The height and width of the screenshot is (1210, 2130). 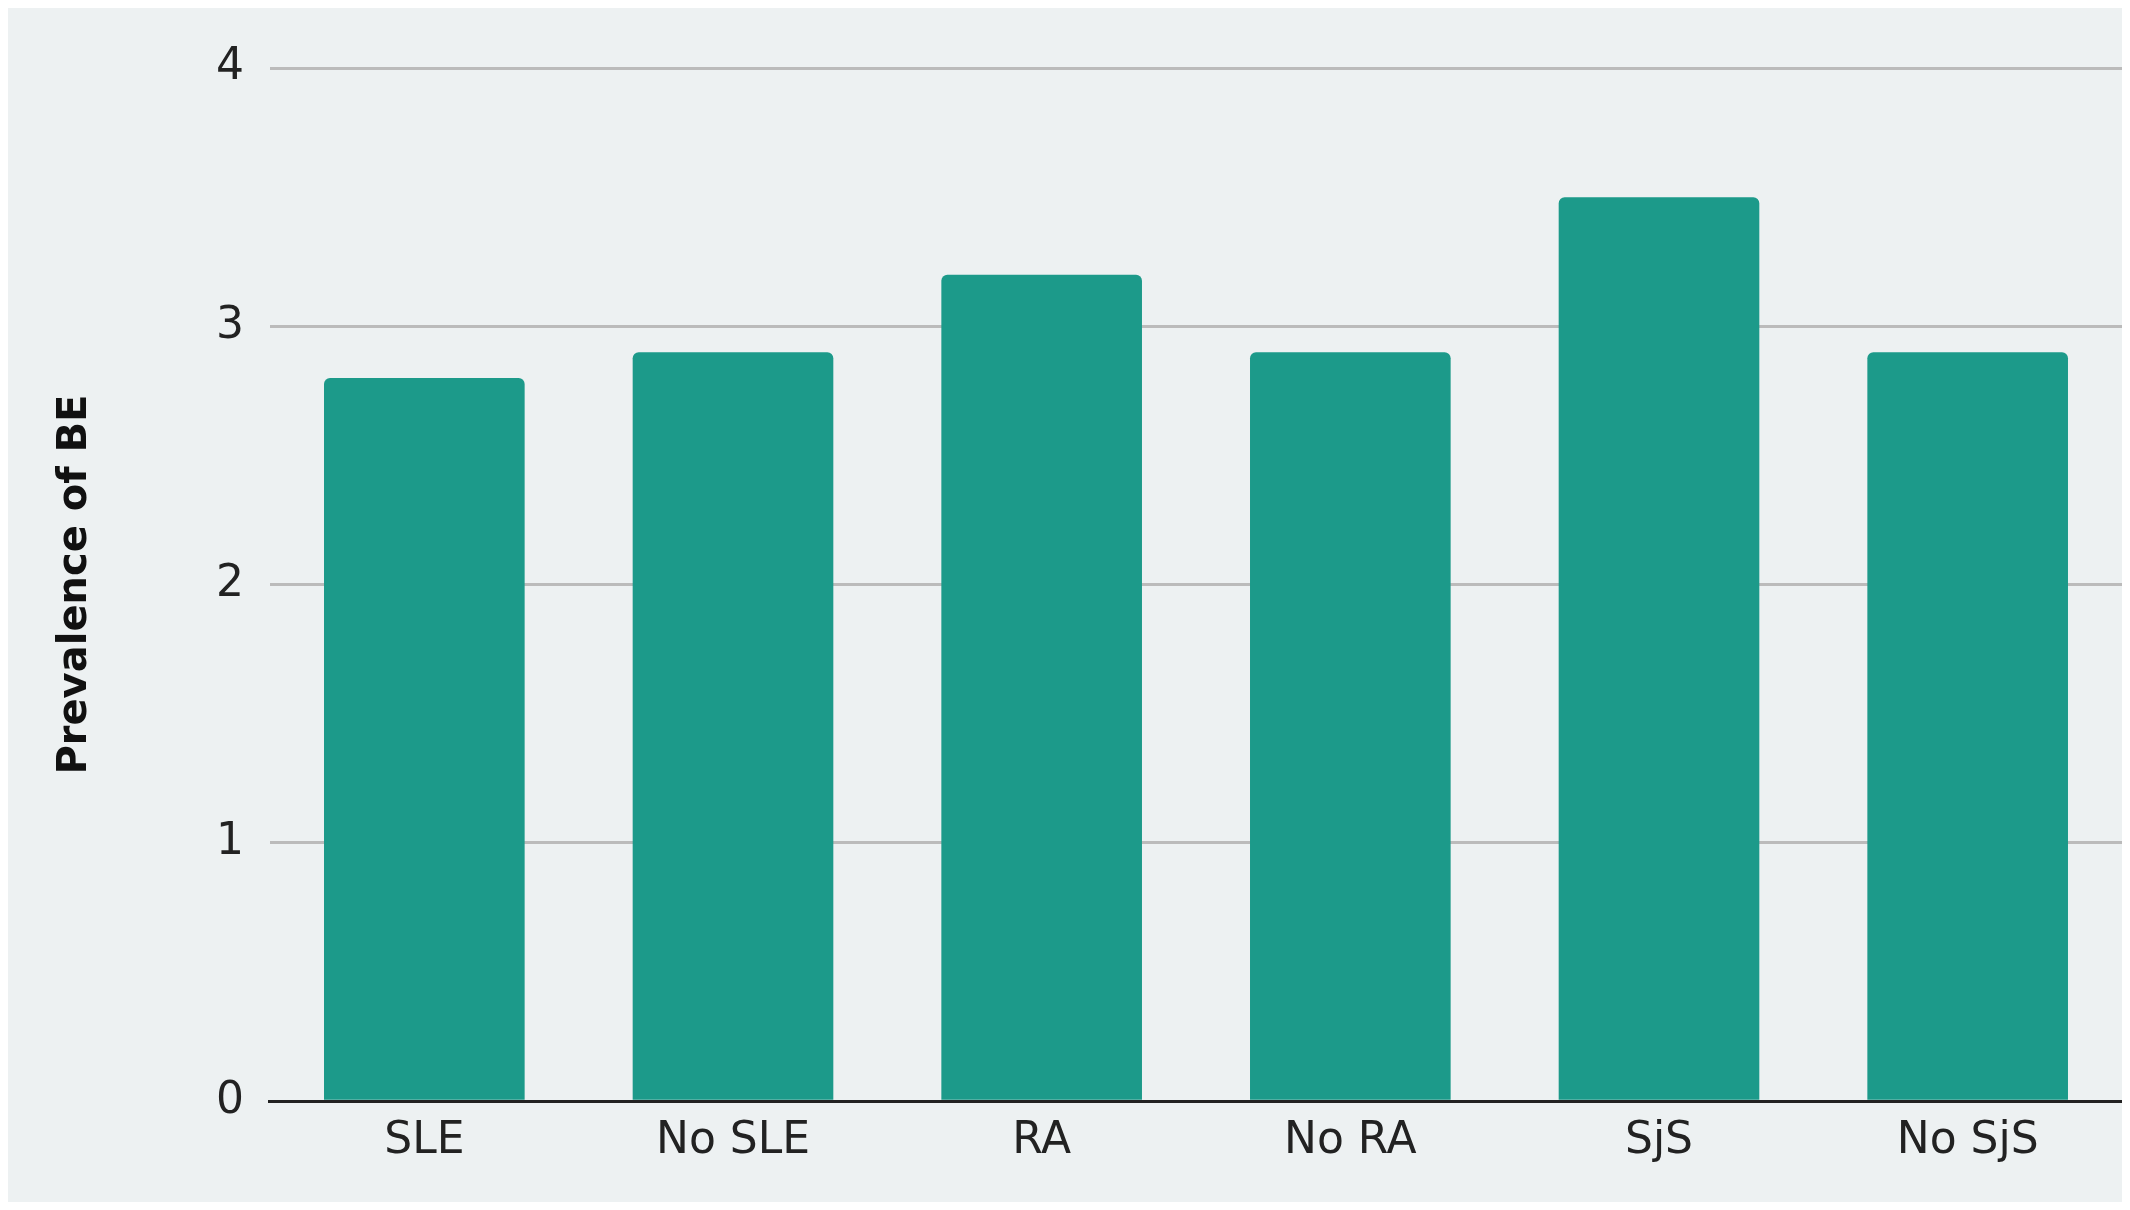 I want to click on y-tick-label: 2, so click(x=229, y=581).